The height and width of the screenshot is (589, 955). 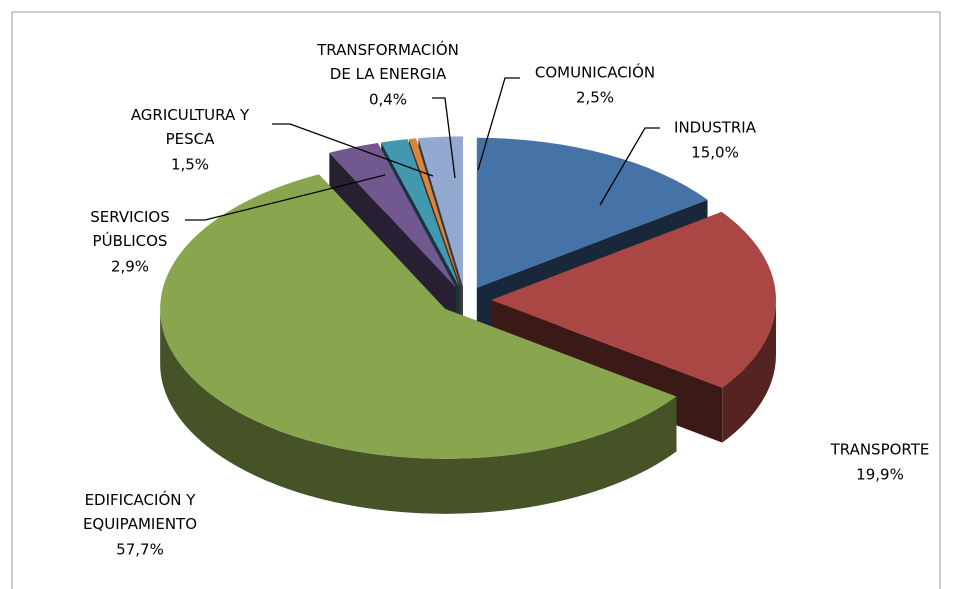 I want to click on category-label: TRANSFORMACIÓN DE LA ENERGIA, so click(x=387, y=61).